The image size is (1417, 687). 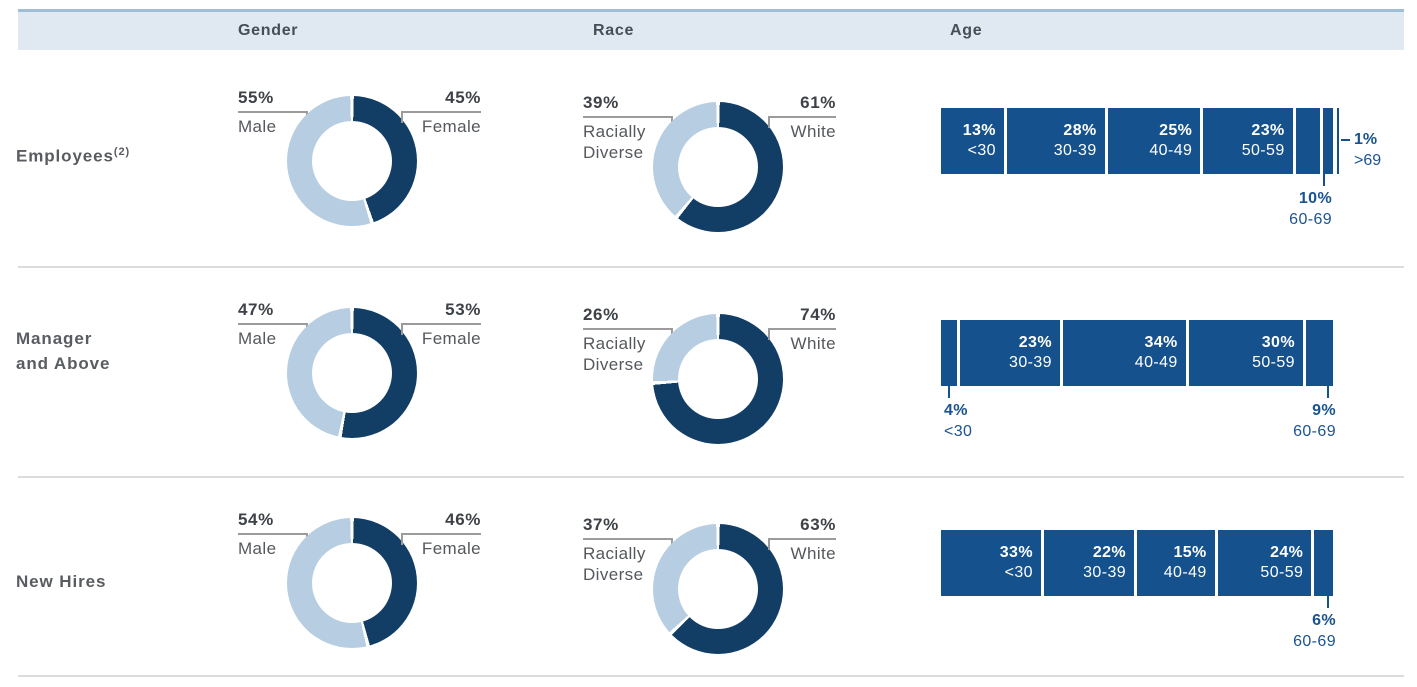 What do you see at coordinates (65, 156) in the screenshot?
I see `row-label-text: Employees` at bounding box center [65, 156].